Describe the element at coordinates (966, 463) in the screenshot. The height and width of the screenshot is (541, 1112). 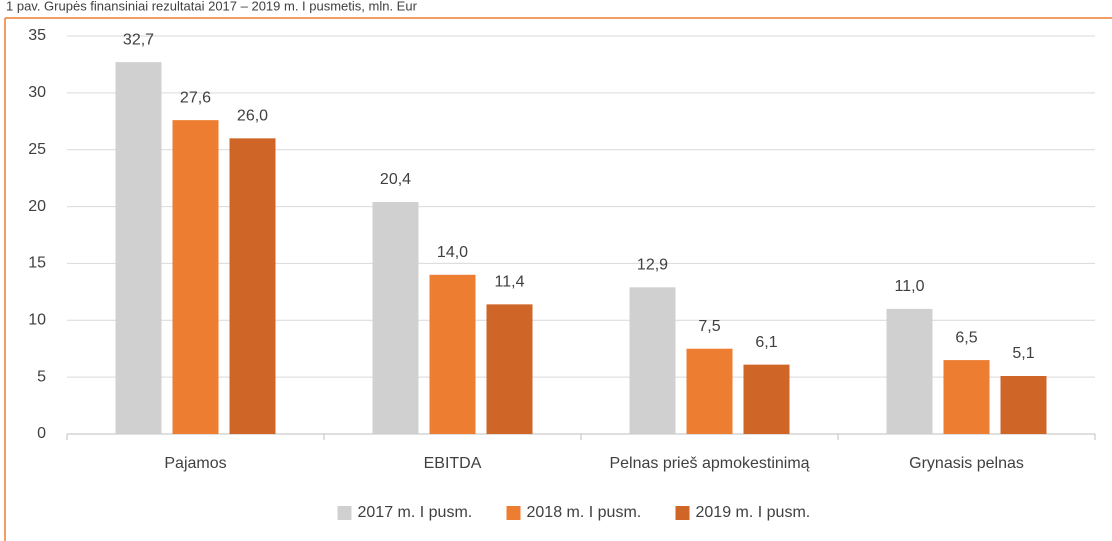
I see `x-tick-label: Grynasis pelnas` at that location.